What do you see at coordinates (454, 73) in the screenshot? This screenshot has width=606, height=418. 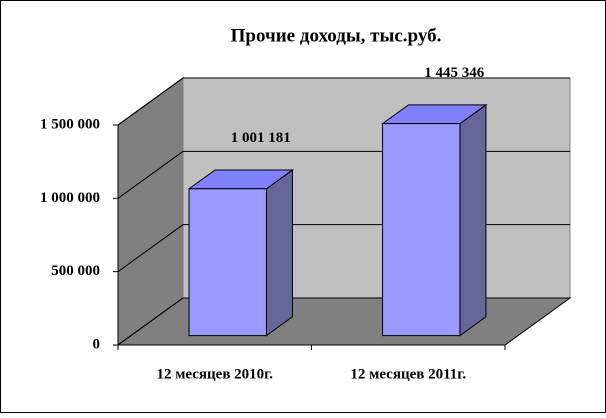 I see `value-label: 1 445 346` at bounding box center [454, 73].